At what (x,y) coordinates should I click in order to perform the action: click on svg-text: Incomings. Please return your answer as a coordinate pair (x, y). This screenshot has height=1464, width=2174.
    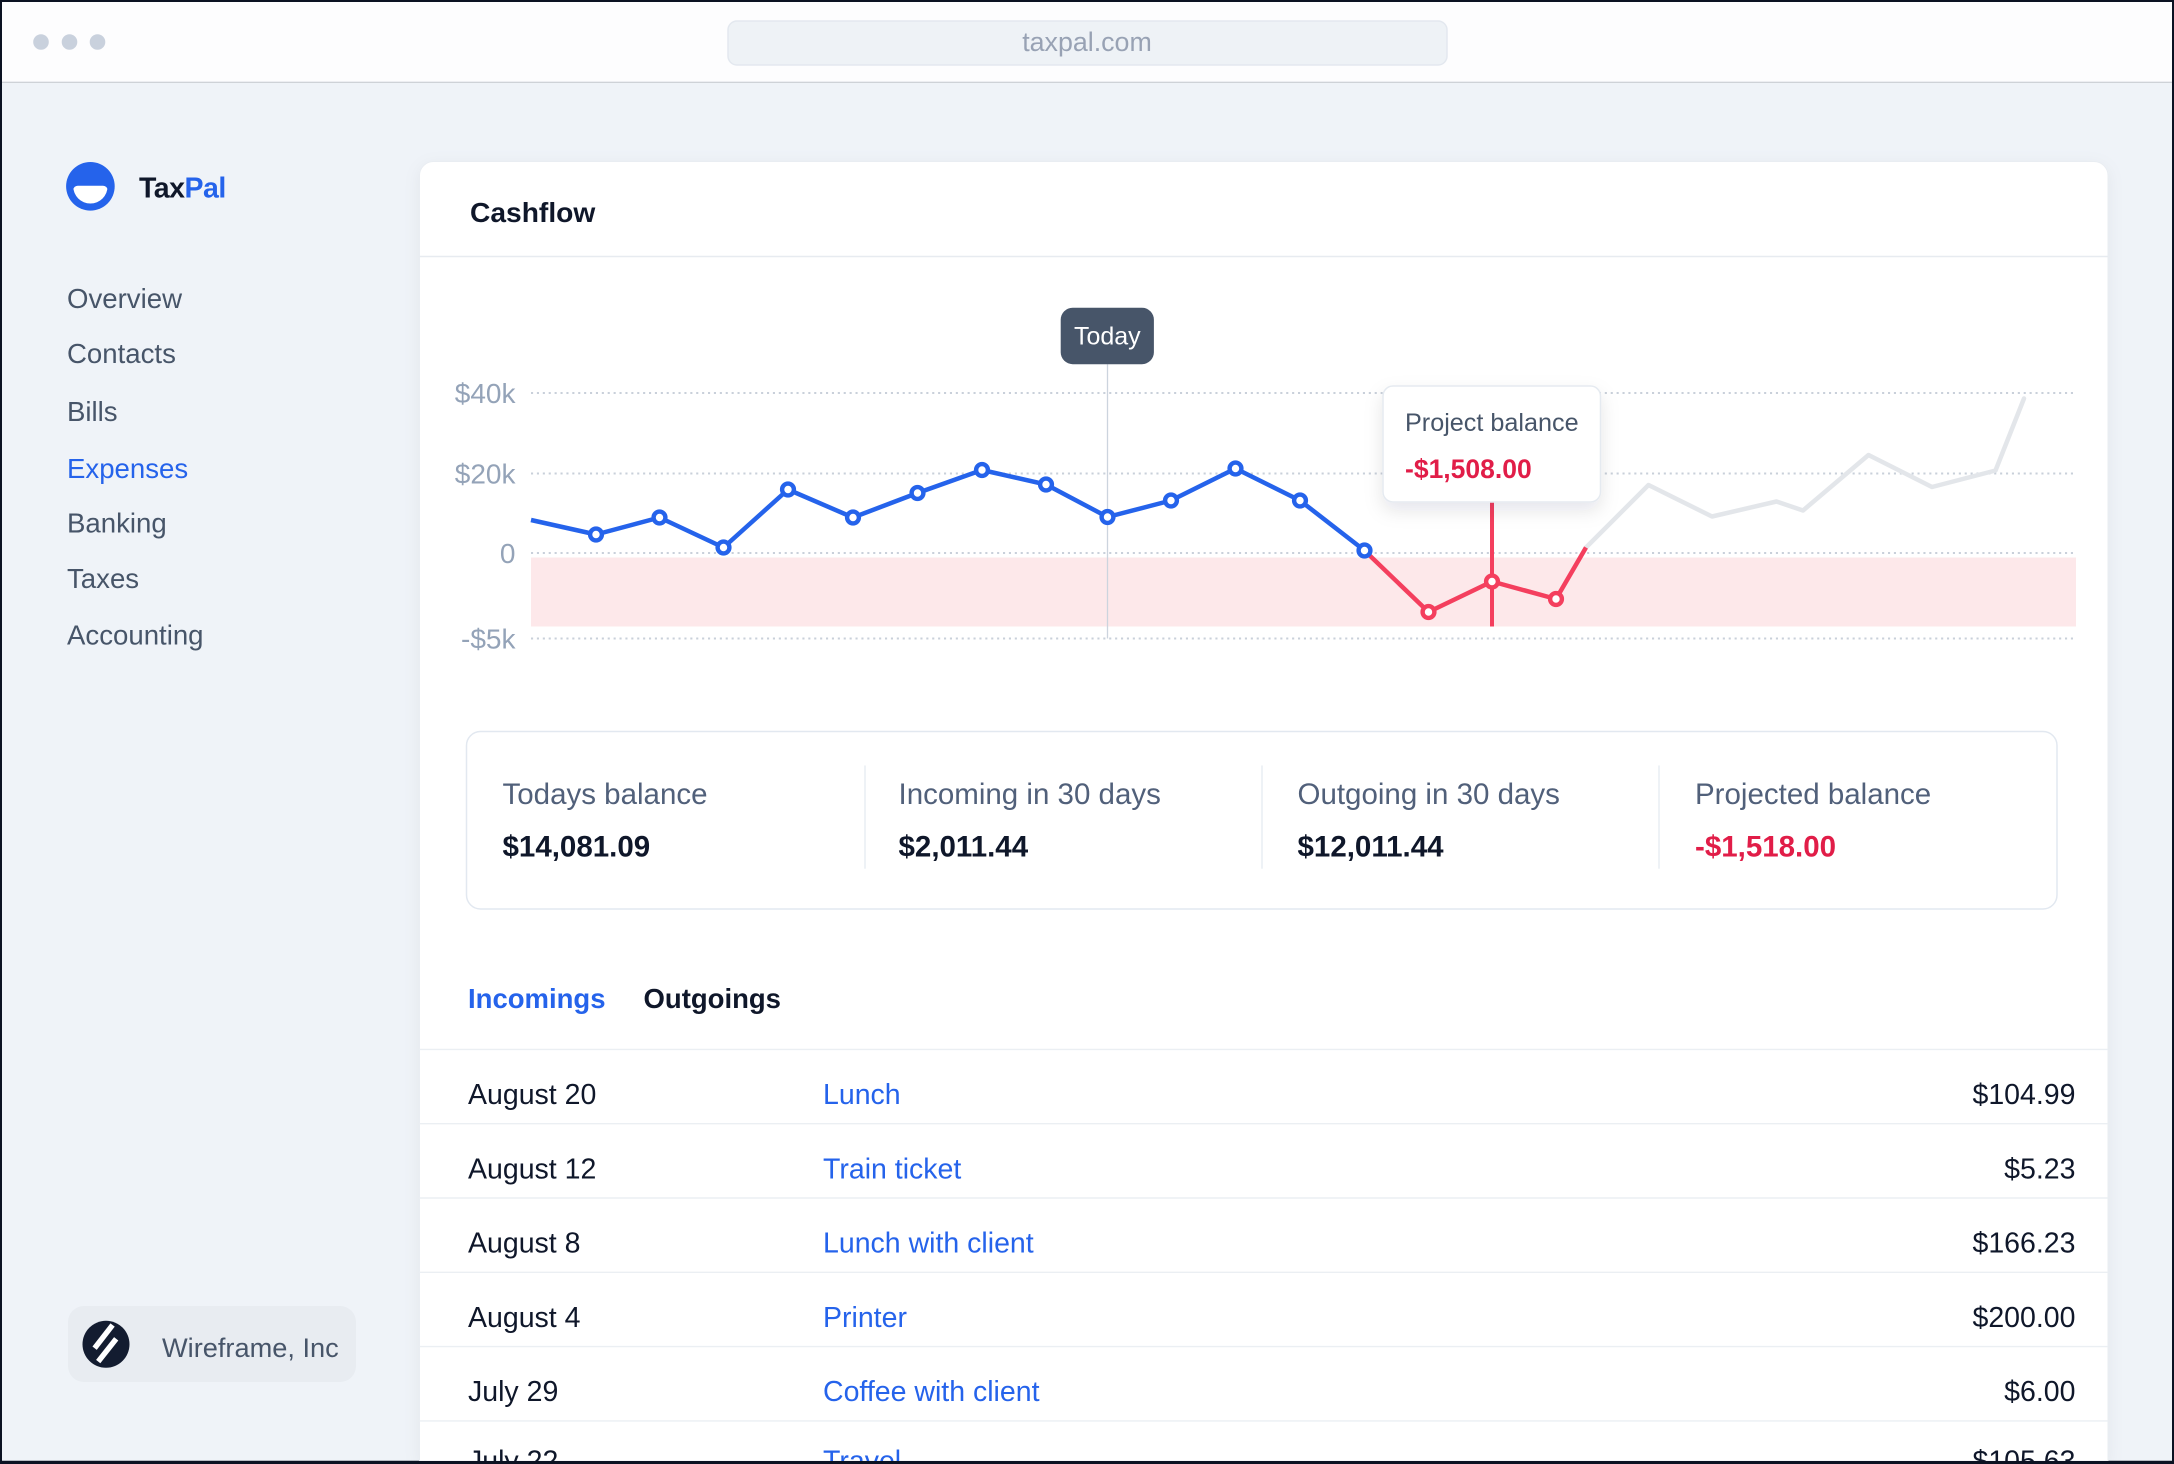
    Looking at the image, I should click on (537, 998).